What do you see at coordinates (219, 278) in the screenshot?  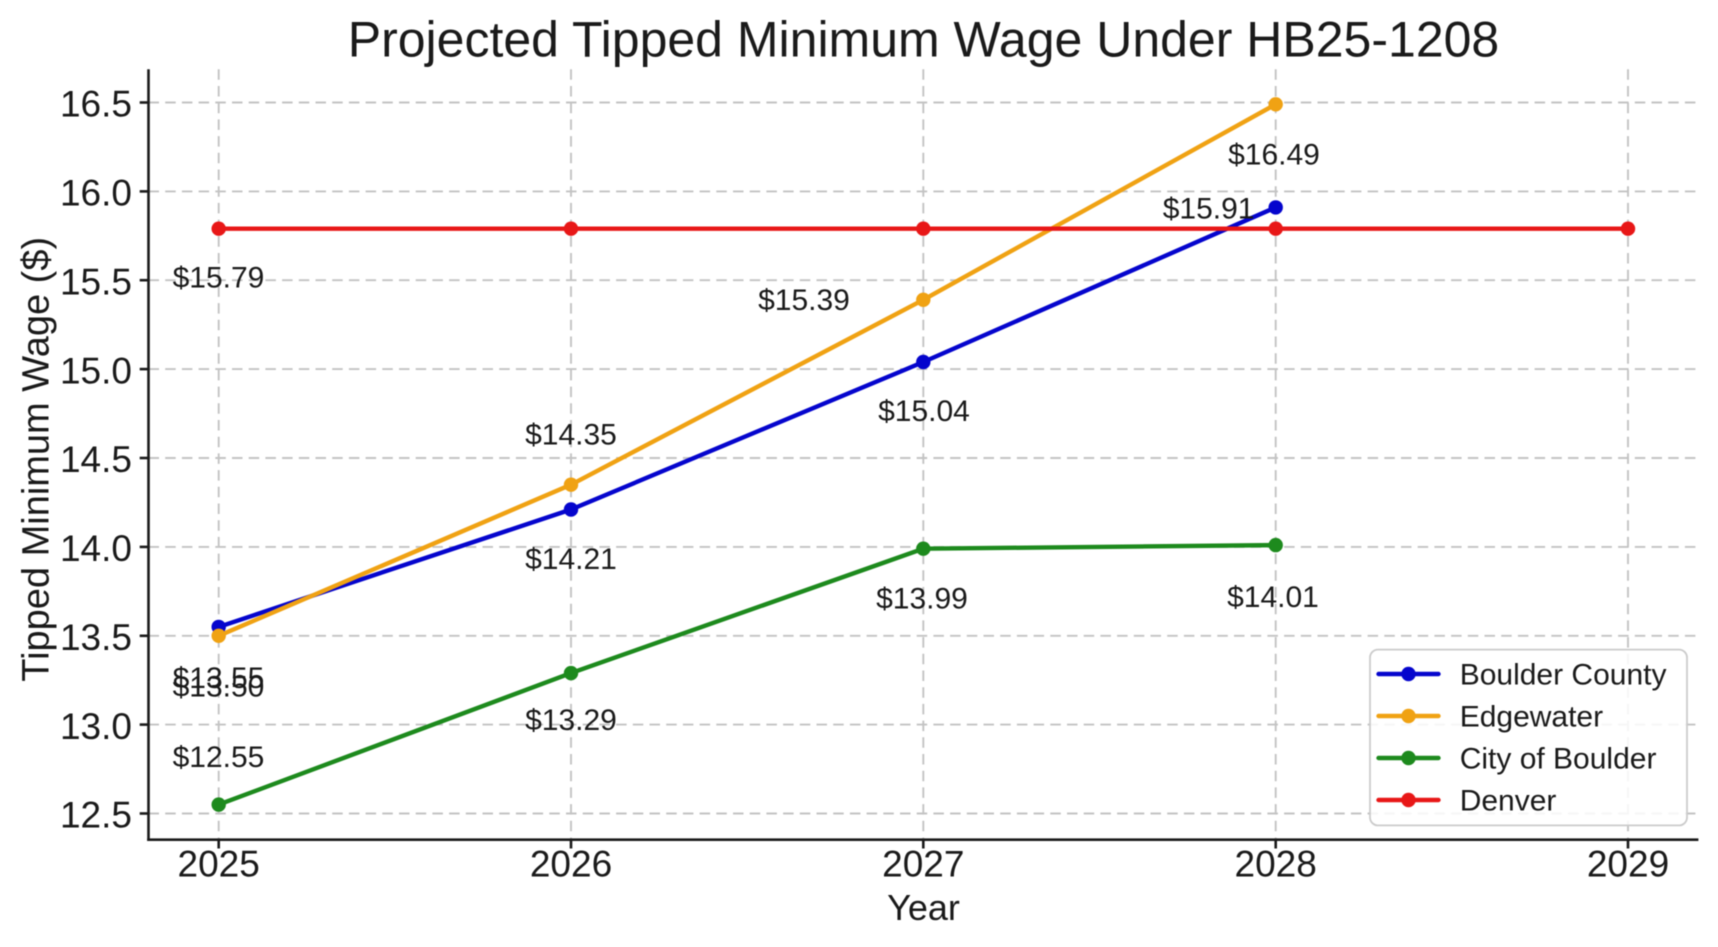 I see `svg-text: $15.79` at bounding box center [219, 278].